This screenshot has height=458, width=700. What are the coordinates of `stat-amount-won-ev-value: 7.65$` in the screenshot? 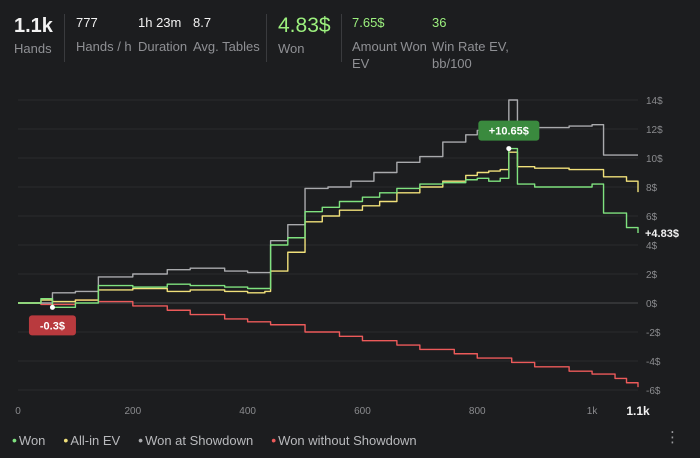 It's located at (368, 22).